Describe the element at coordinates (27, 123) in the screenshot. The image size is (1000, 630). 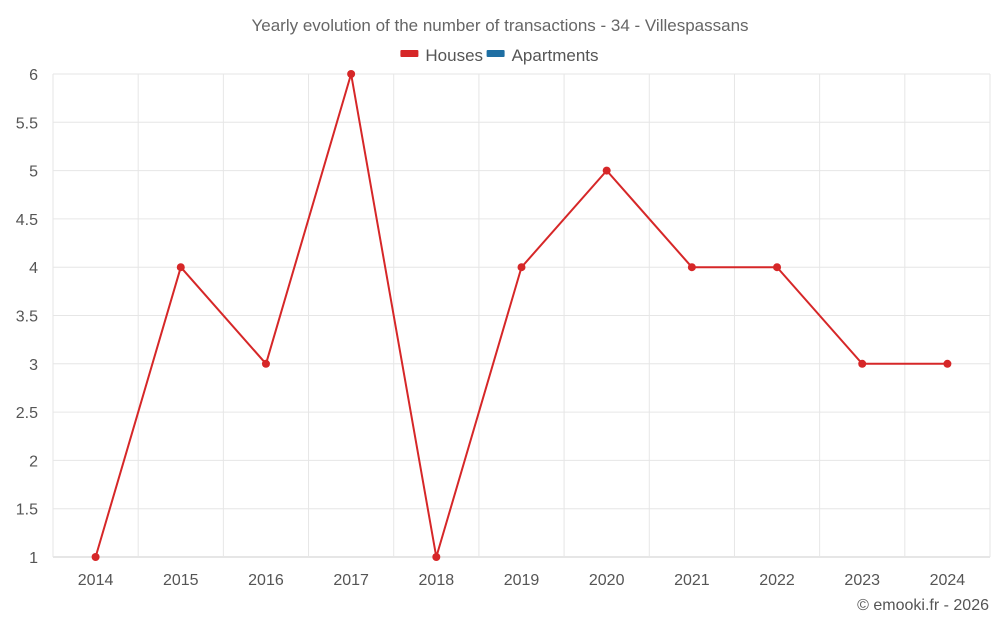
I see `y-tick-label: 5.5` at that location.